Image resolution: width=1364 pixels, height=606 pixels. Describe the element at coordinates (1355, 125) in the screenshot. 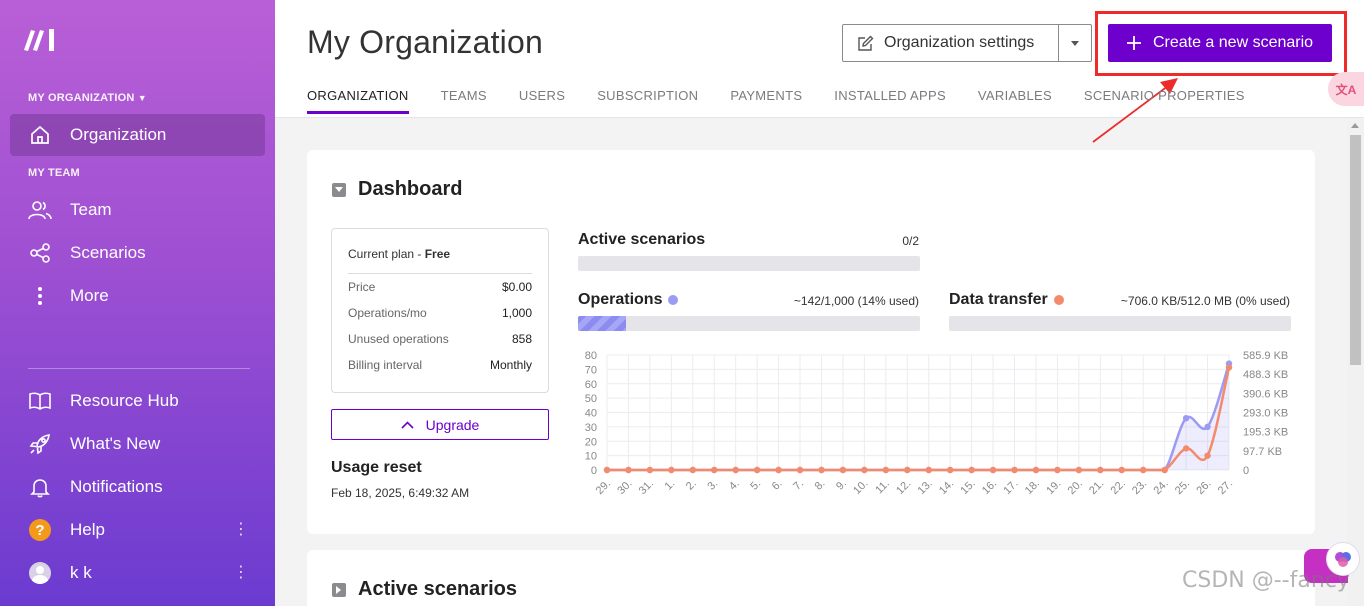

I see `scroll-up-icon` at that location.